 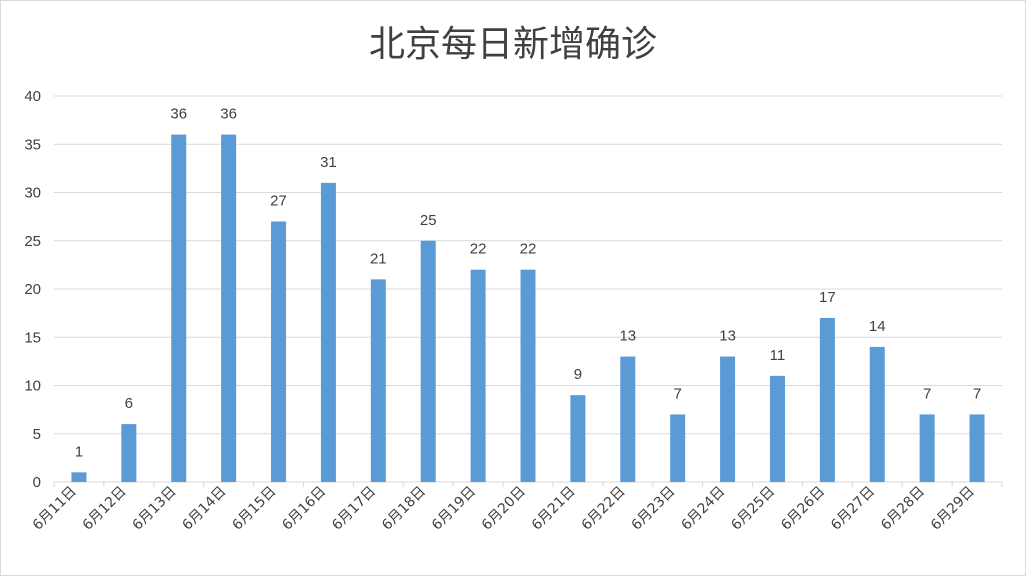 What do you see at coordinates (404, 509) in the screenshot?
I see `x-tick-label: 6月18日` at bounding box center [404, 509].